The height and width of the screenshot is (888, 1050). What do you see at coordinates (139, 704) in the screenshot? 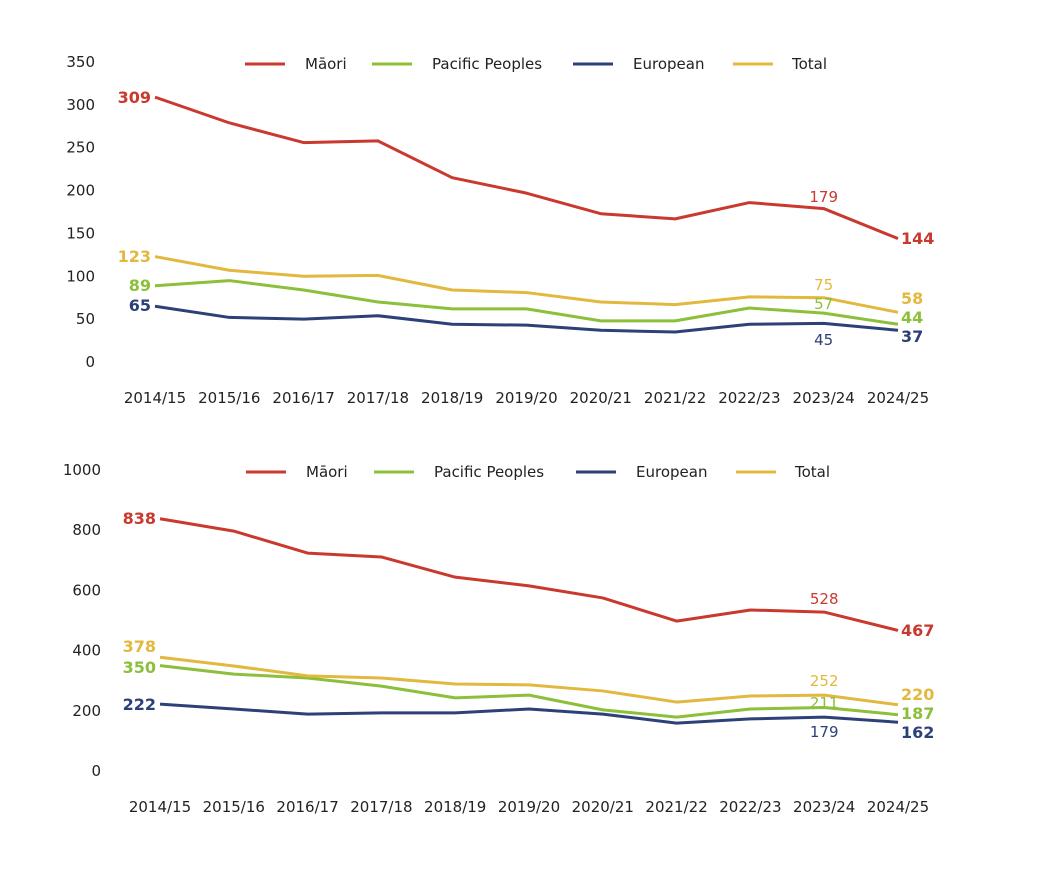
I see `data-label-start: 222` at bounding box center [139, 704].